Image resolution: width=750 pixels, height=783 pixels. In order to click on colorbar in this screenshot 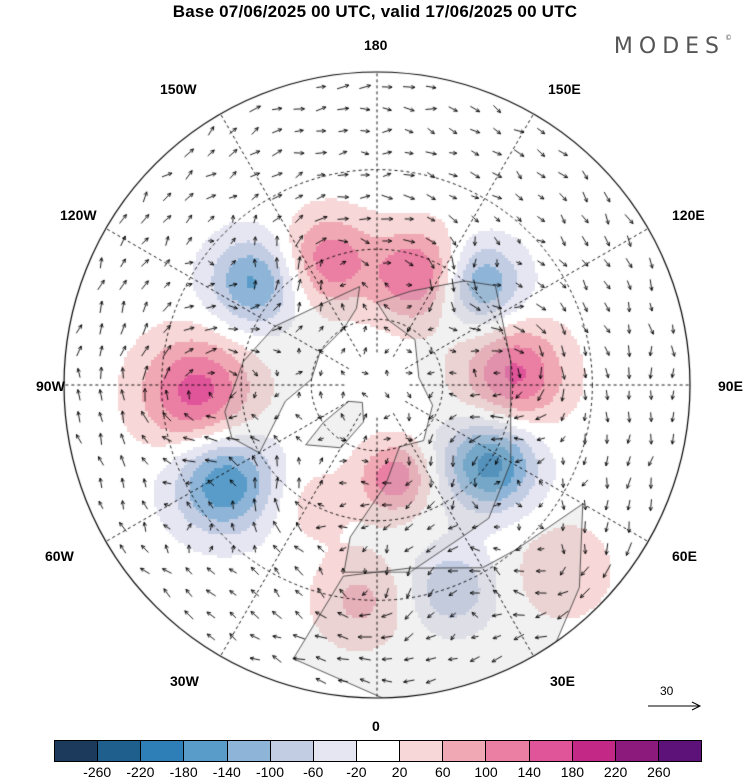, I will do `click(378, 751)`.